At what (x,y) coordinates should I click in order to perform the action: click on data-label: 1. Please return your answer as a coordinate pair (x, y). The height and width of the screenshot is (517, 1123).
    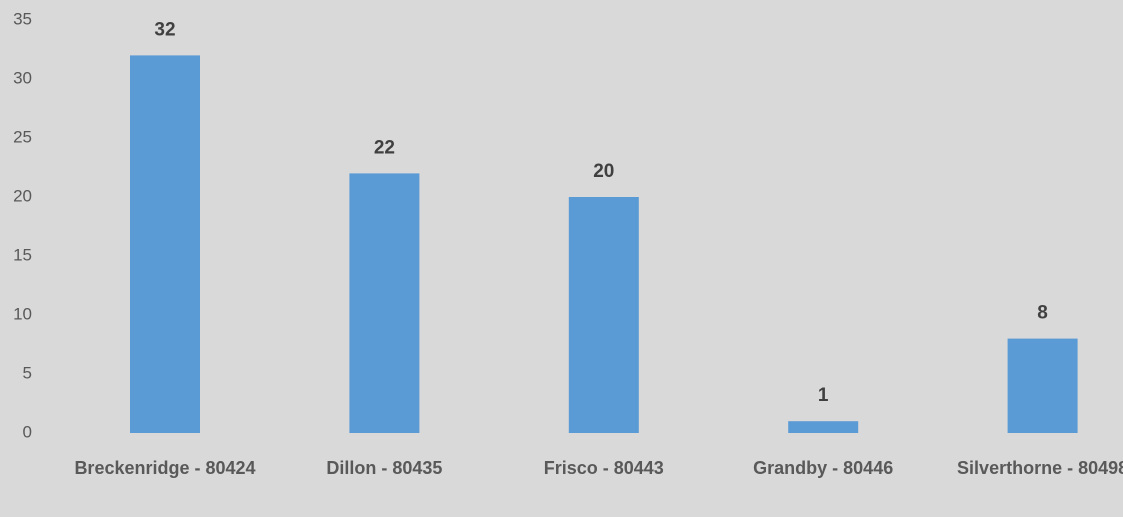
    Looking at the image, I should click on (823, 395).